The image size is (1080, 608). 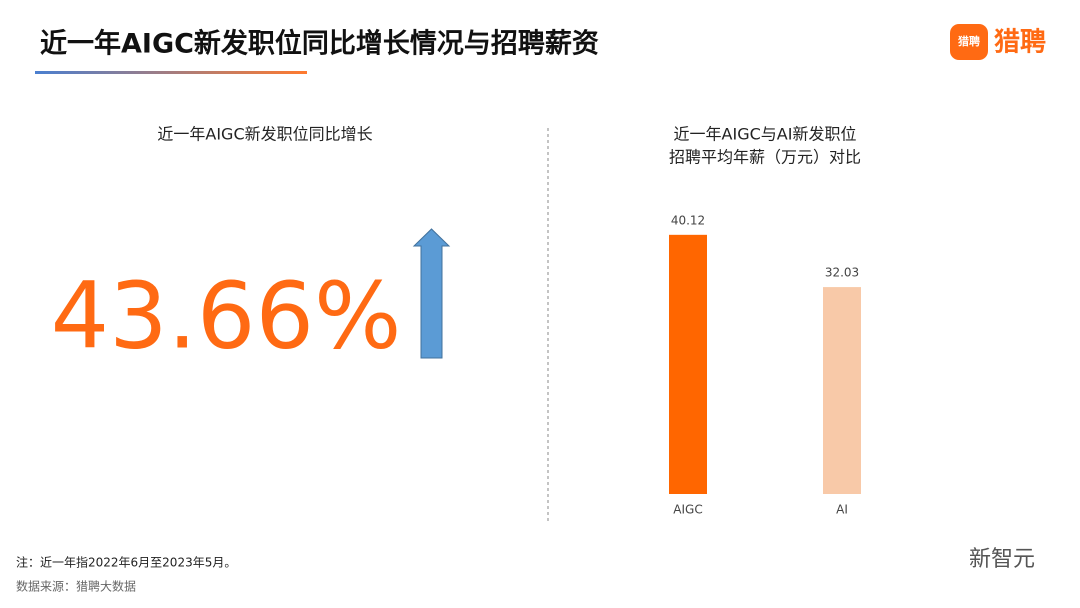 What do you see at coordinates (319, 44) in the screenshot?
I see `page-title: 近一年AIGC新发职位同比增长情况与招聘薪资` at bounding box center [319, 44].